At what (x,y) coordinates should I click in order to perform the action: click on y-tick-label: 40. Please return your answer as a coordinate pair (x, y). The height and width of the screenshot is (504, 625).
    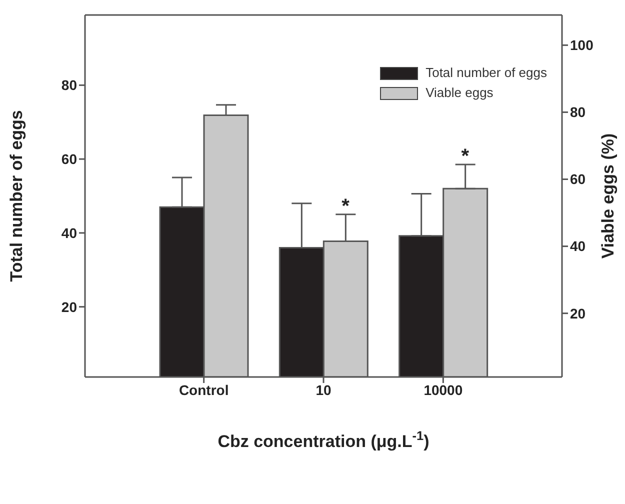
    Looking at the image, I should click on (69, 232).